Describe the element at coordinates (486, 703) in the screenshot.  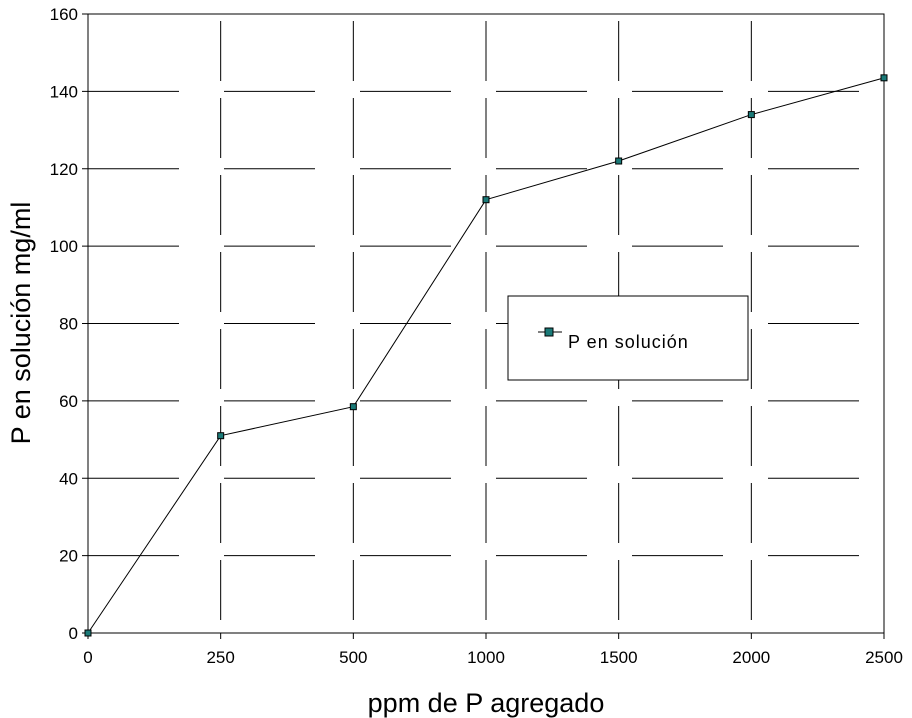
I see `x-axis-title: ppm de P agregado` at that location.